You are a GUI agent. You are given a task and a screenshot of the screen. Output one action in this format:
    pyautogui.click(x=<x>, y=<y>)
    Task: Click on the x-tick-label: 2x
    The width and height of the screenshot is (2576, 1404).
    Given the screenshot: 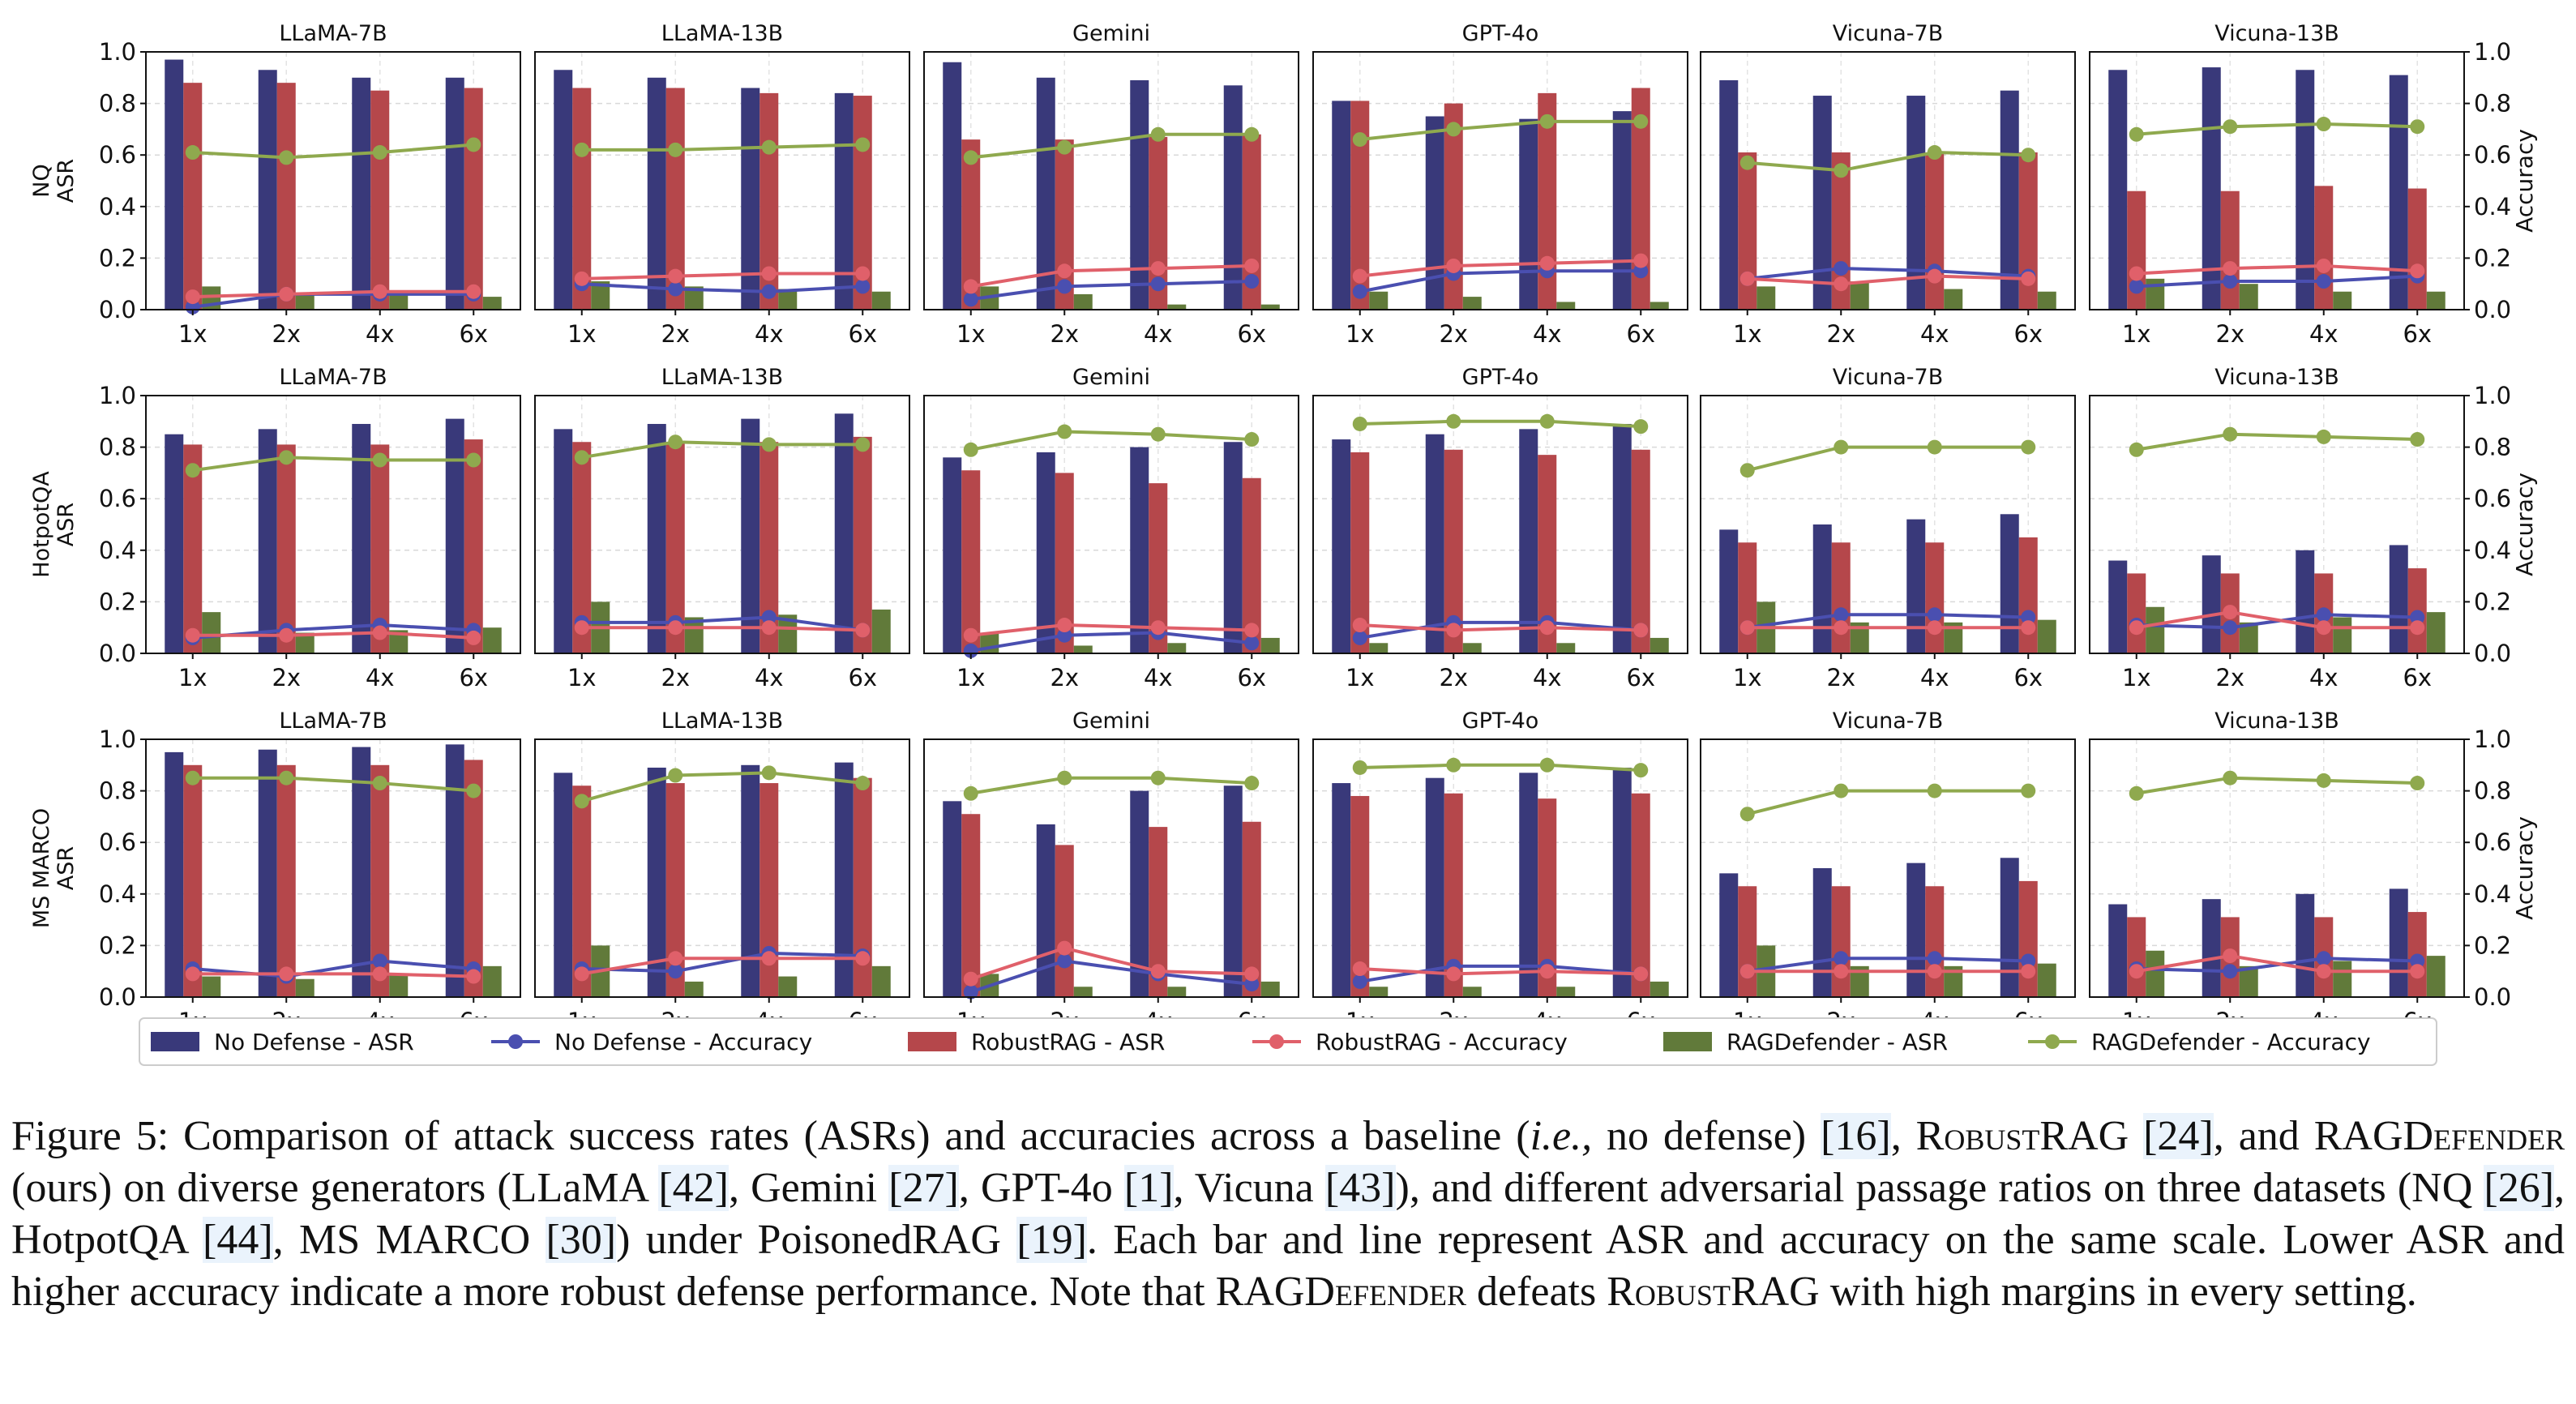 What is the action you would take?
    pyautogui.click(x=1064, y=334)
    